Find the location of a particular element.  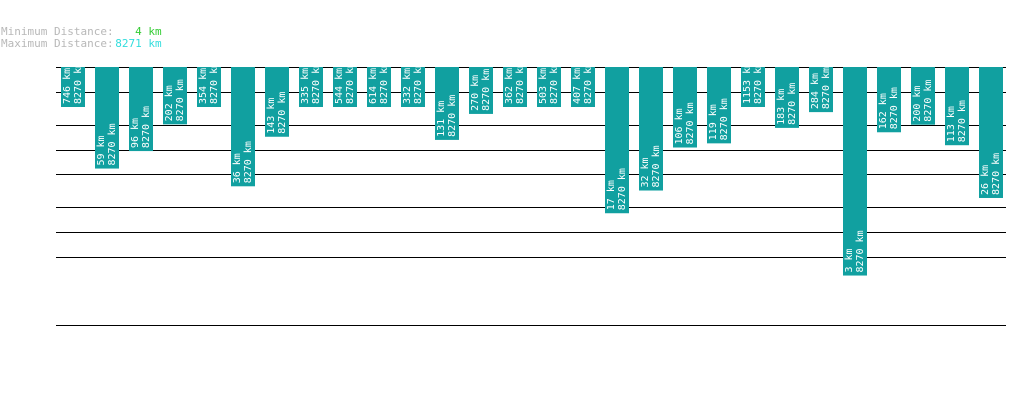

bar-secondary-label-6: 8270 km is located at coordinates (282, 113).